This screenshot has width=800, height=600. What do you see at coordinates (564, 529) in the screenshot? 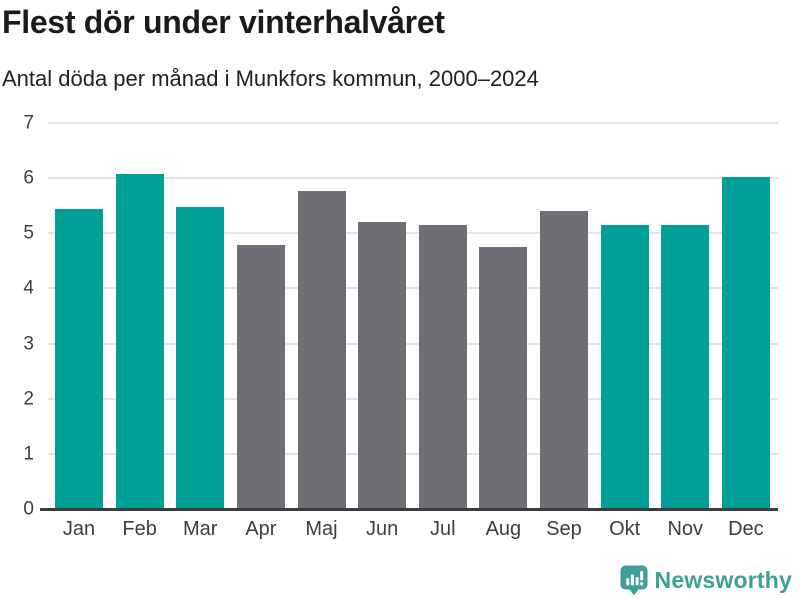
I see `x-axis-label-sep: Sep` at bounding box center [564, 529].